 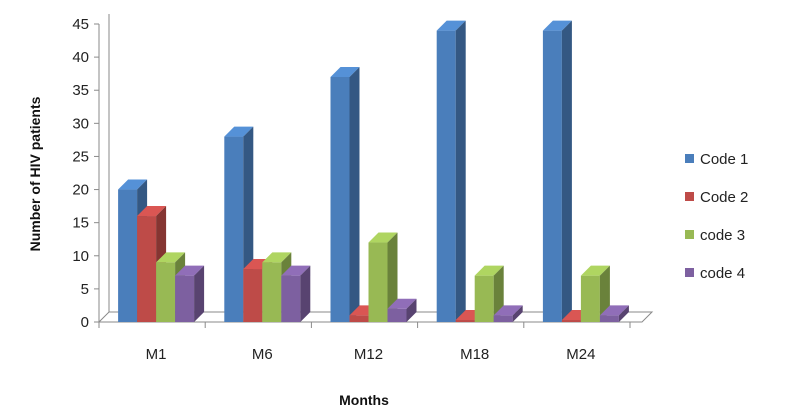 I want to click on legend-label: Code 1, so click(x=724, y=159).